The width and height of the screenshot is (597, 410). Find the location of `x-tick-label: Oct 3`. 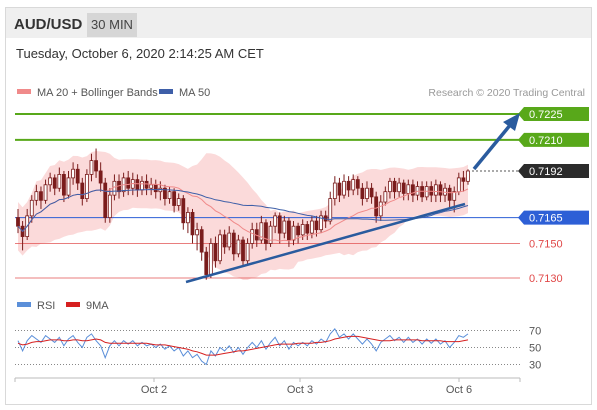

x-tick-label: Oct 3 is located at coordinates (300, 390).